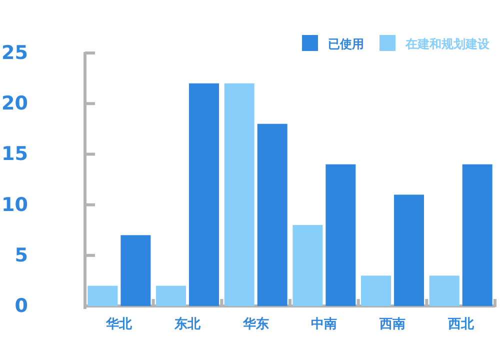 The height and width of the screenshot is (362, 500). I want to click on y-tick-label: 0, so click(21, 306).